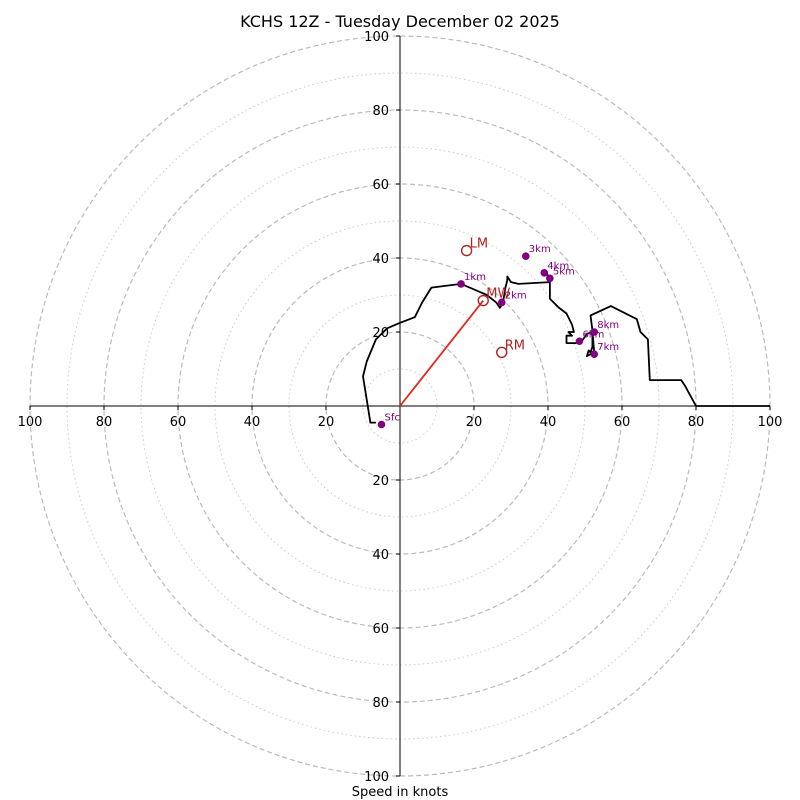 The image size is (800, 800). I want to click on storm-motion-label-lm: LM, so click(479, 244).